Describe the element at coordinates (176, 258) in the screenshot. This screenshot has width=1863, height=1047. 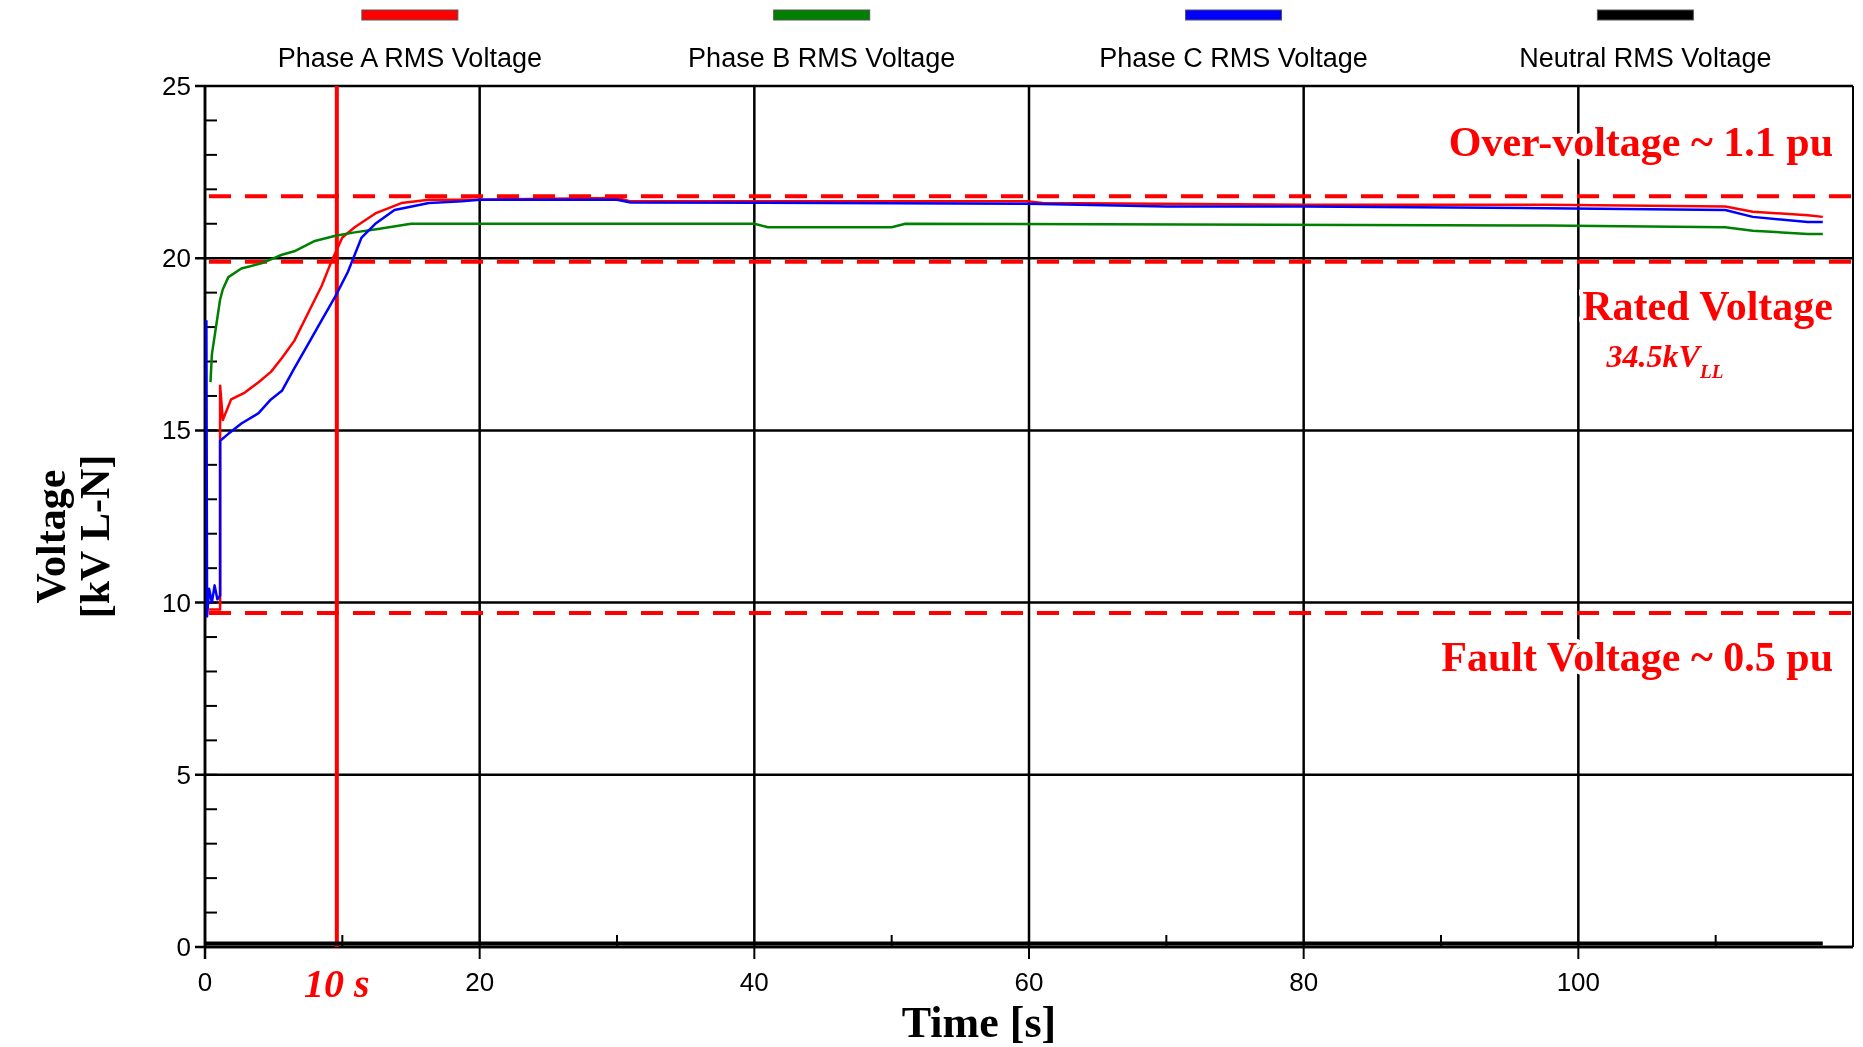
I see `y-tick-label: 20` at that location.